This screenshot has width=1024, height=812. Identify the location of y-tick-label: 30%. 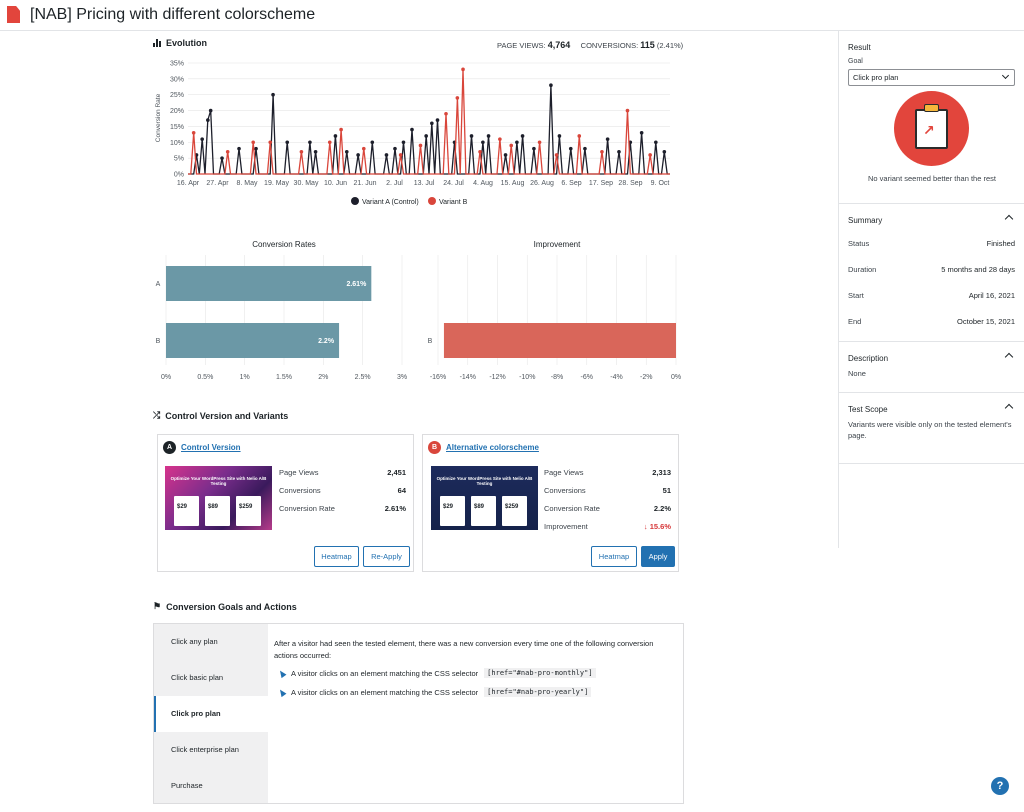
(177, 79).